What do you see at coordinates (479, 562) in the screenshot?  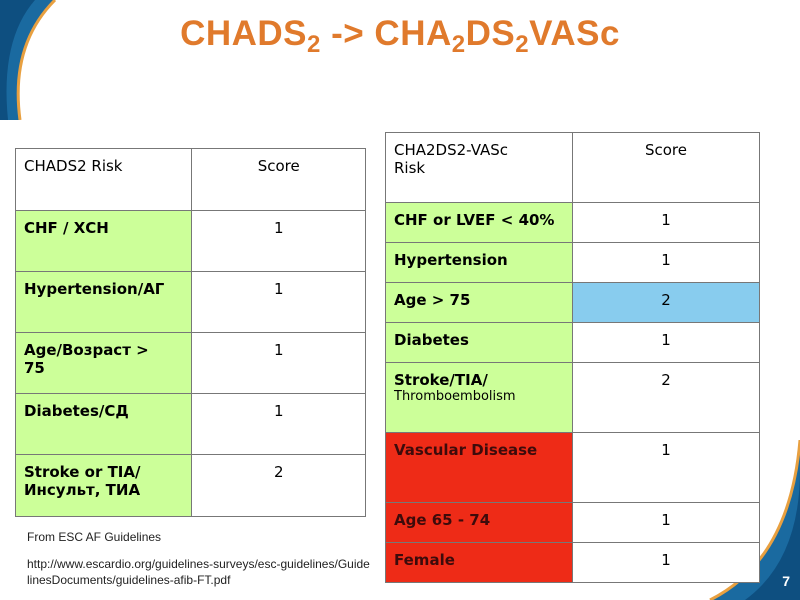 I see `risk-cell: Female` at bounding box center [479, 562].